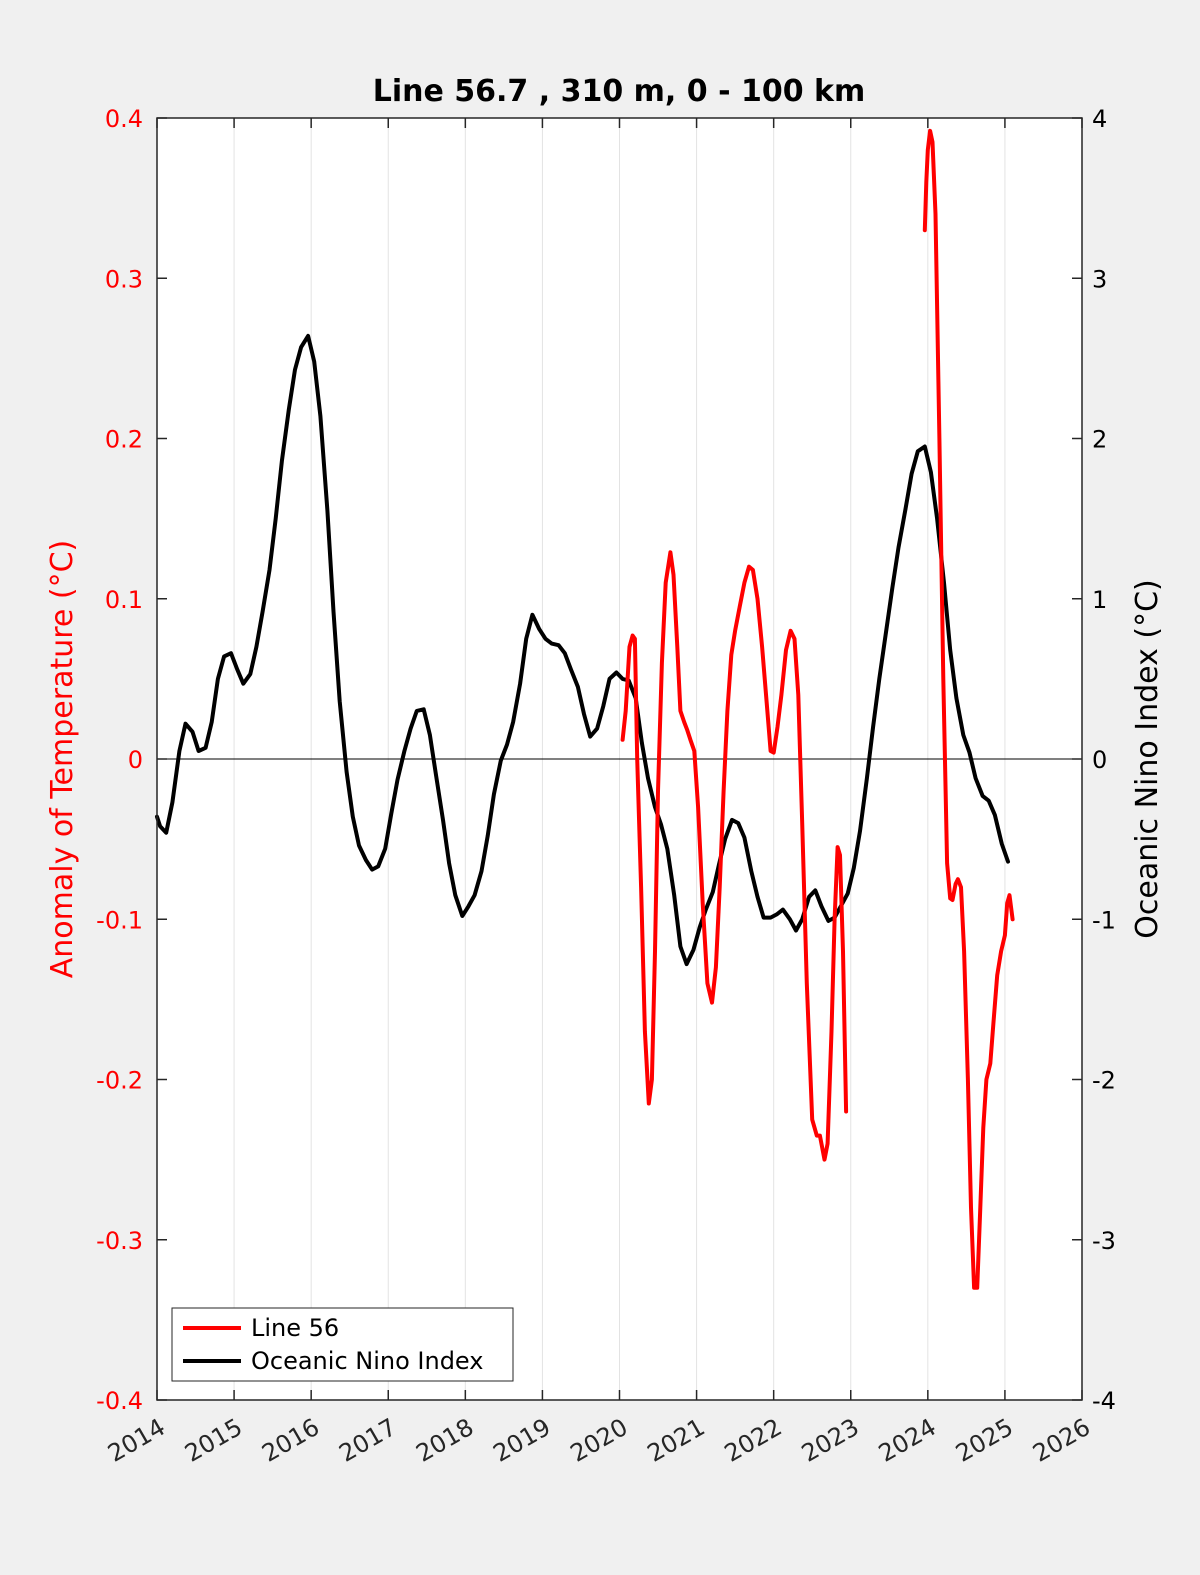  What do you see at coordinates (367, 1361) in the screenshot?
I see `legend-label-oni: Oceanic Nino Index` at bounding box center [367, 1361].